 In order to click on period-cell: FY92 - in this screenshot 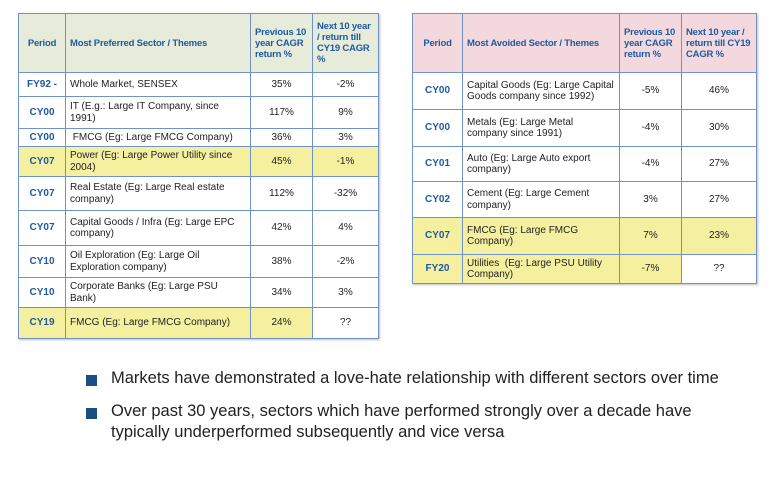, I will do `click(42, 84)`.